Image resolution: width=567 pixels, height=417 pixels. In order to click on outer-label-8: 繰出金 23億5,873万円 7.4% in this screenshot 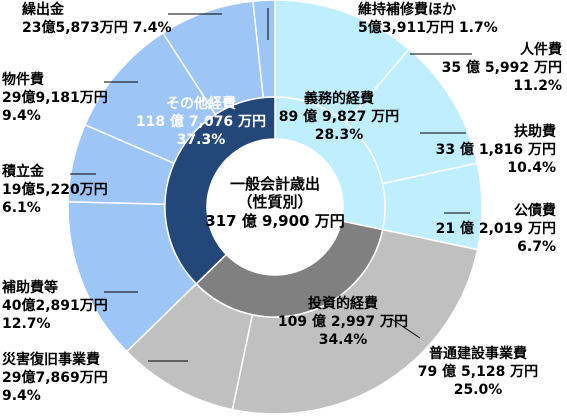, I will do `click(96, 18)`.